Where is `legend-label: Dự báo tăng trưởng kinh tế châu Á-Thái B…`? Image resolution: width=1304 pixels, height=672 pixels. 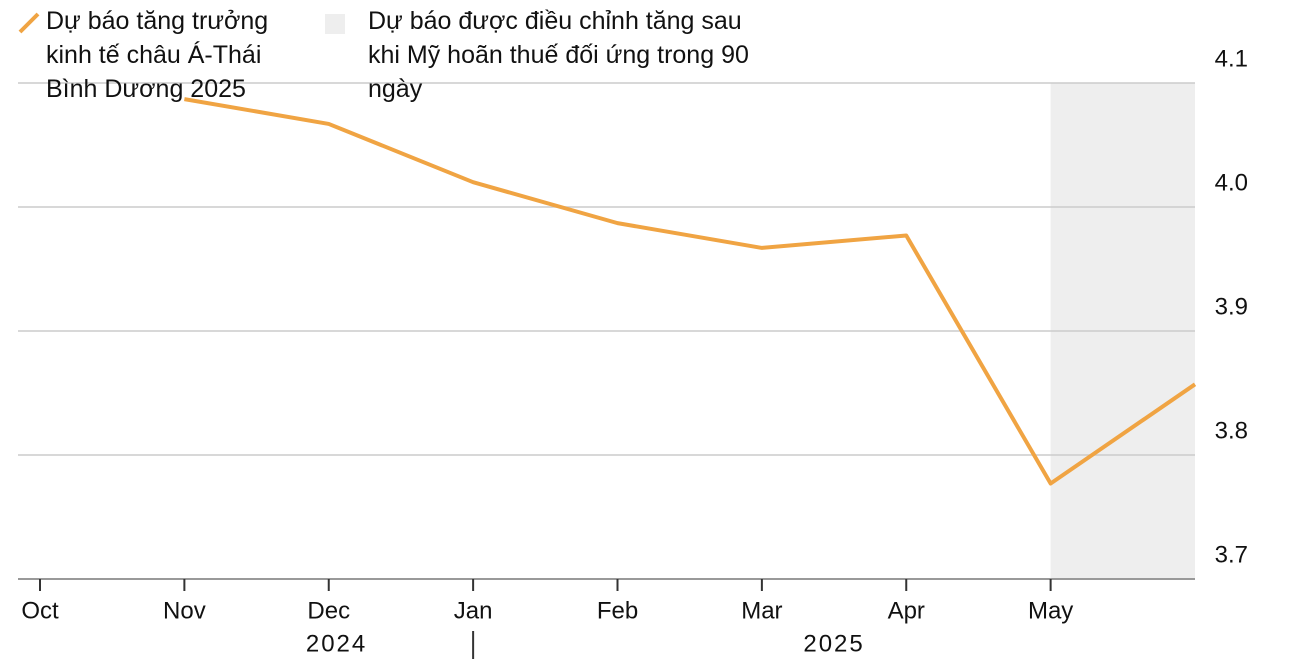
legend-label: Dự báo tăng trưởng kinh tế châu Á-Thái B… is located at coordinates (157, 55).